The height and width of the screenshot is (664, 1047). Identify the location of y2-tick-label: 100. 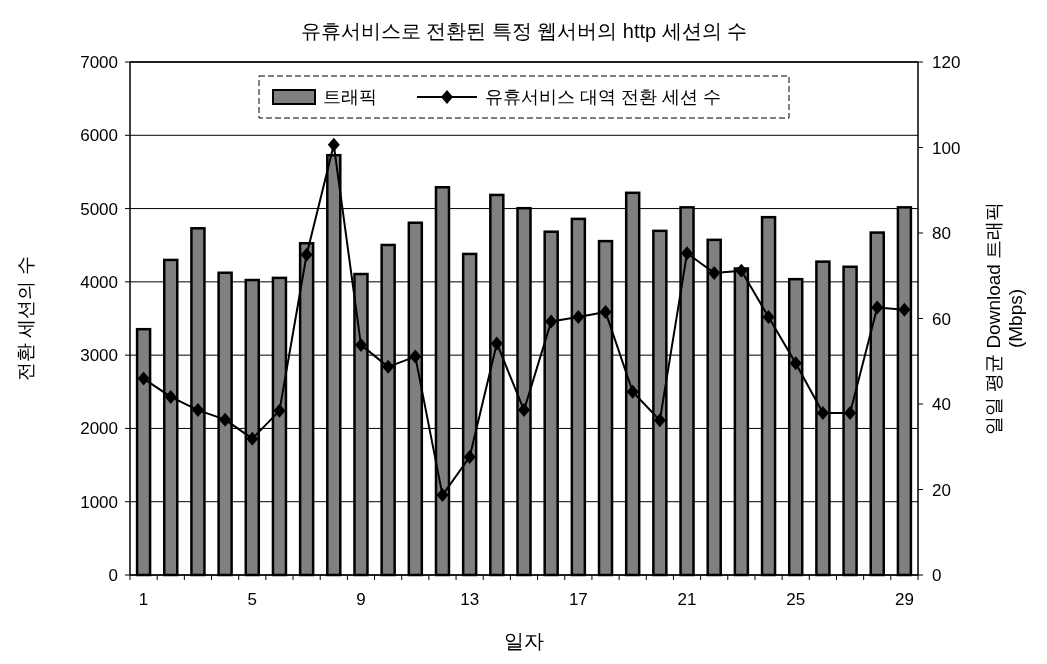
(946, 148).